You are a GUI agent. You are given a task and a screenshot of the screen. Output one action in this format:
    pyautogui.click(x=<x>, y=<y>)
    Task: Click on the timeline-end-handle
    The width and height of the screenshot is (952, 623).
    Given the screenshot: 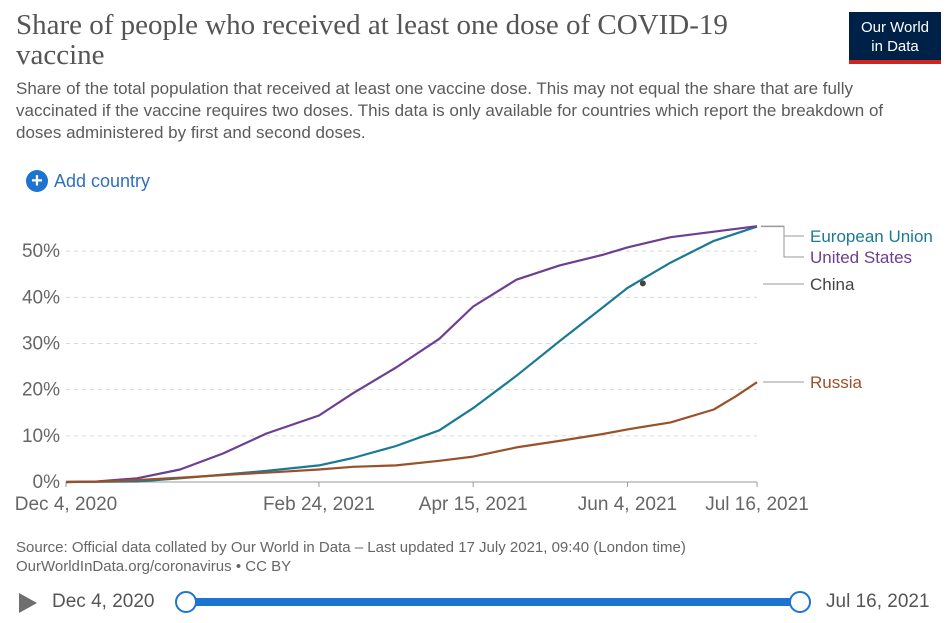 What is the action you would take?
    pyautogui.click(x=800, y=602)
    